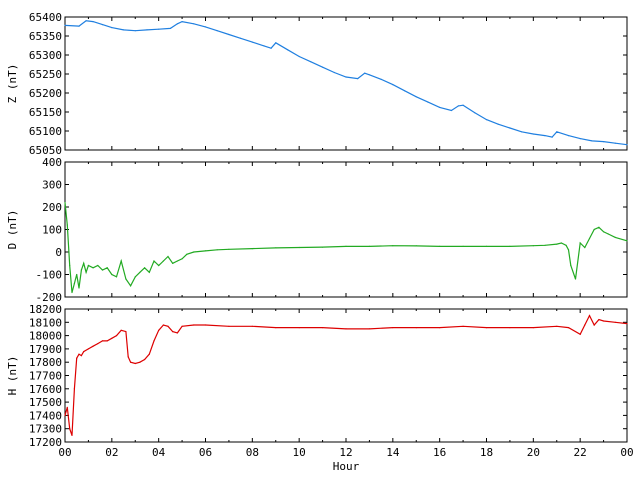 This screenshot has height=480, width=640. I want to click on y-tick-label: -100, so click(49, 275).